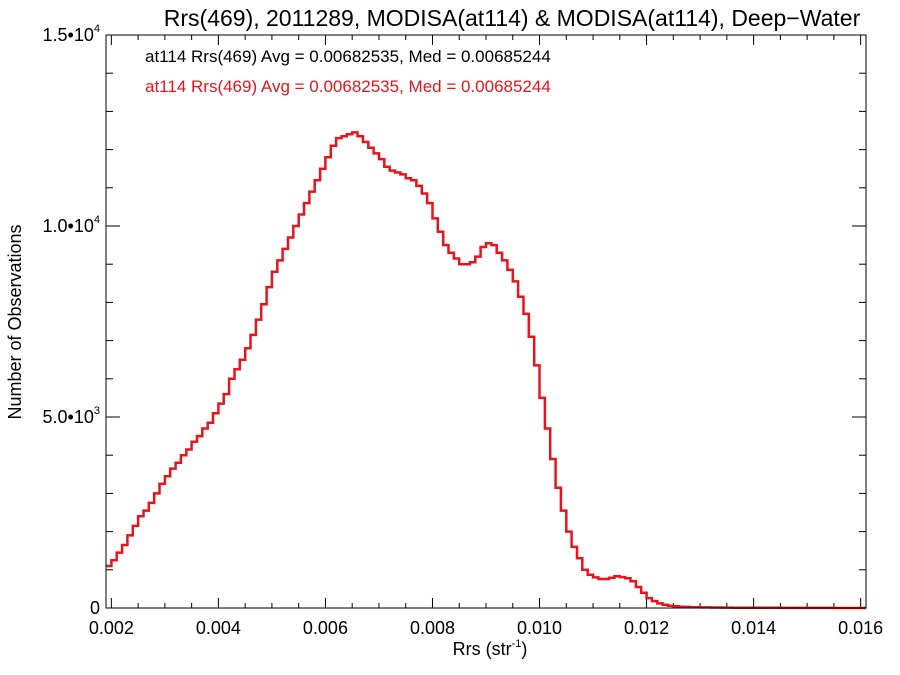 Image resolution: width=900 pixels, height=675 pixels. Describe the element at coordinates (71, 416) in the screenshot. I see `y-tick-label: 5.0•103` at that location.